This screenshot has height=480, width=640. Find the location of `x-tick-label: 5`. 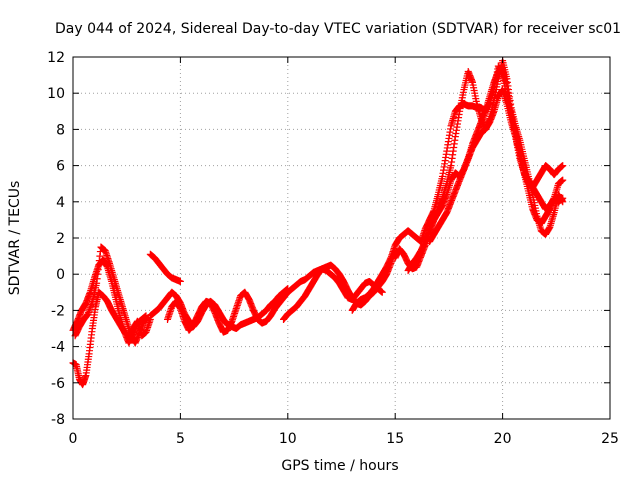

x-tick-label: 5 is located at coordinates (180, 439).